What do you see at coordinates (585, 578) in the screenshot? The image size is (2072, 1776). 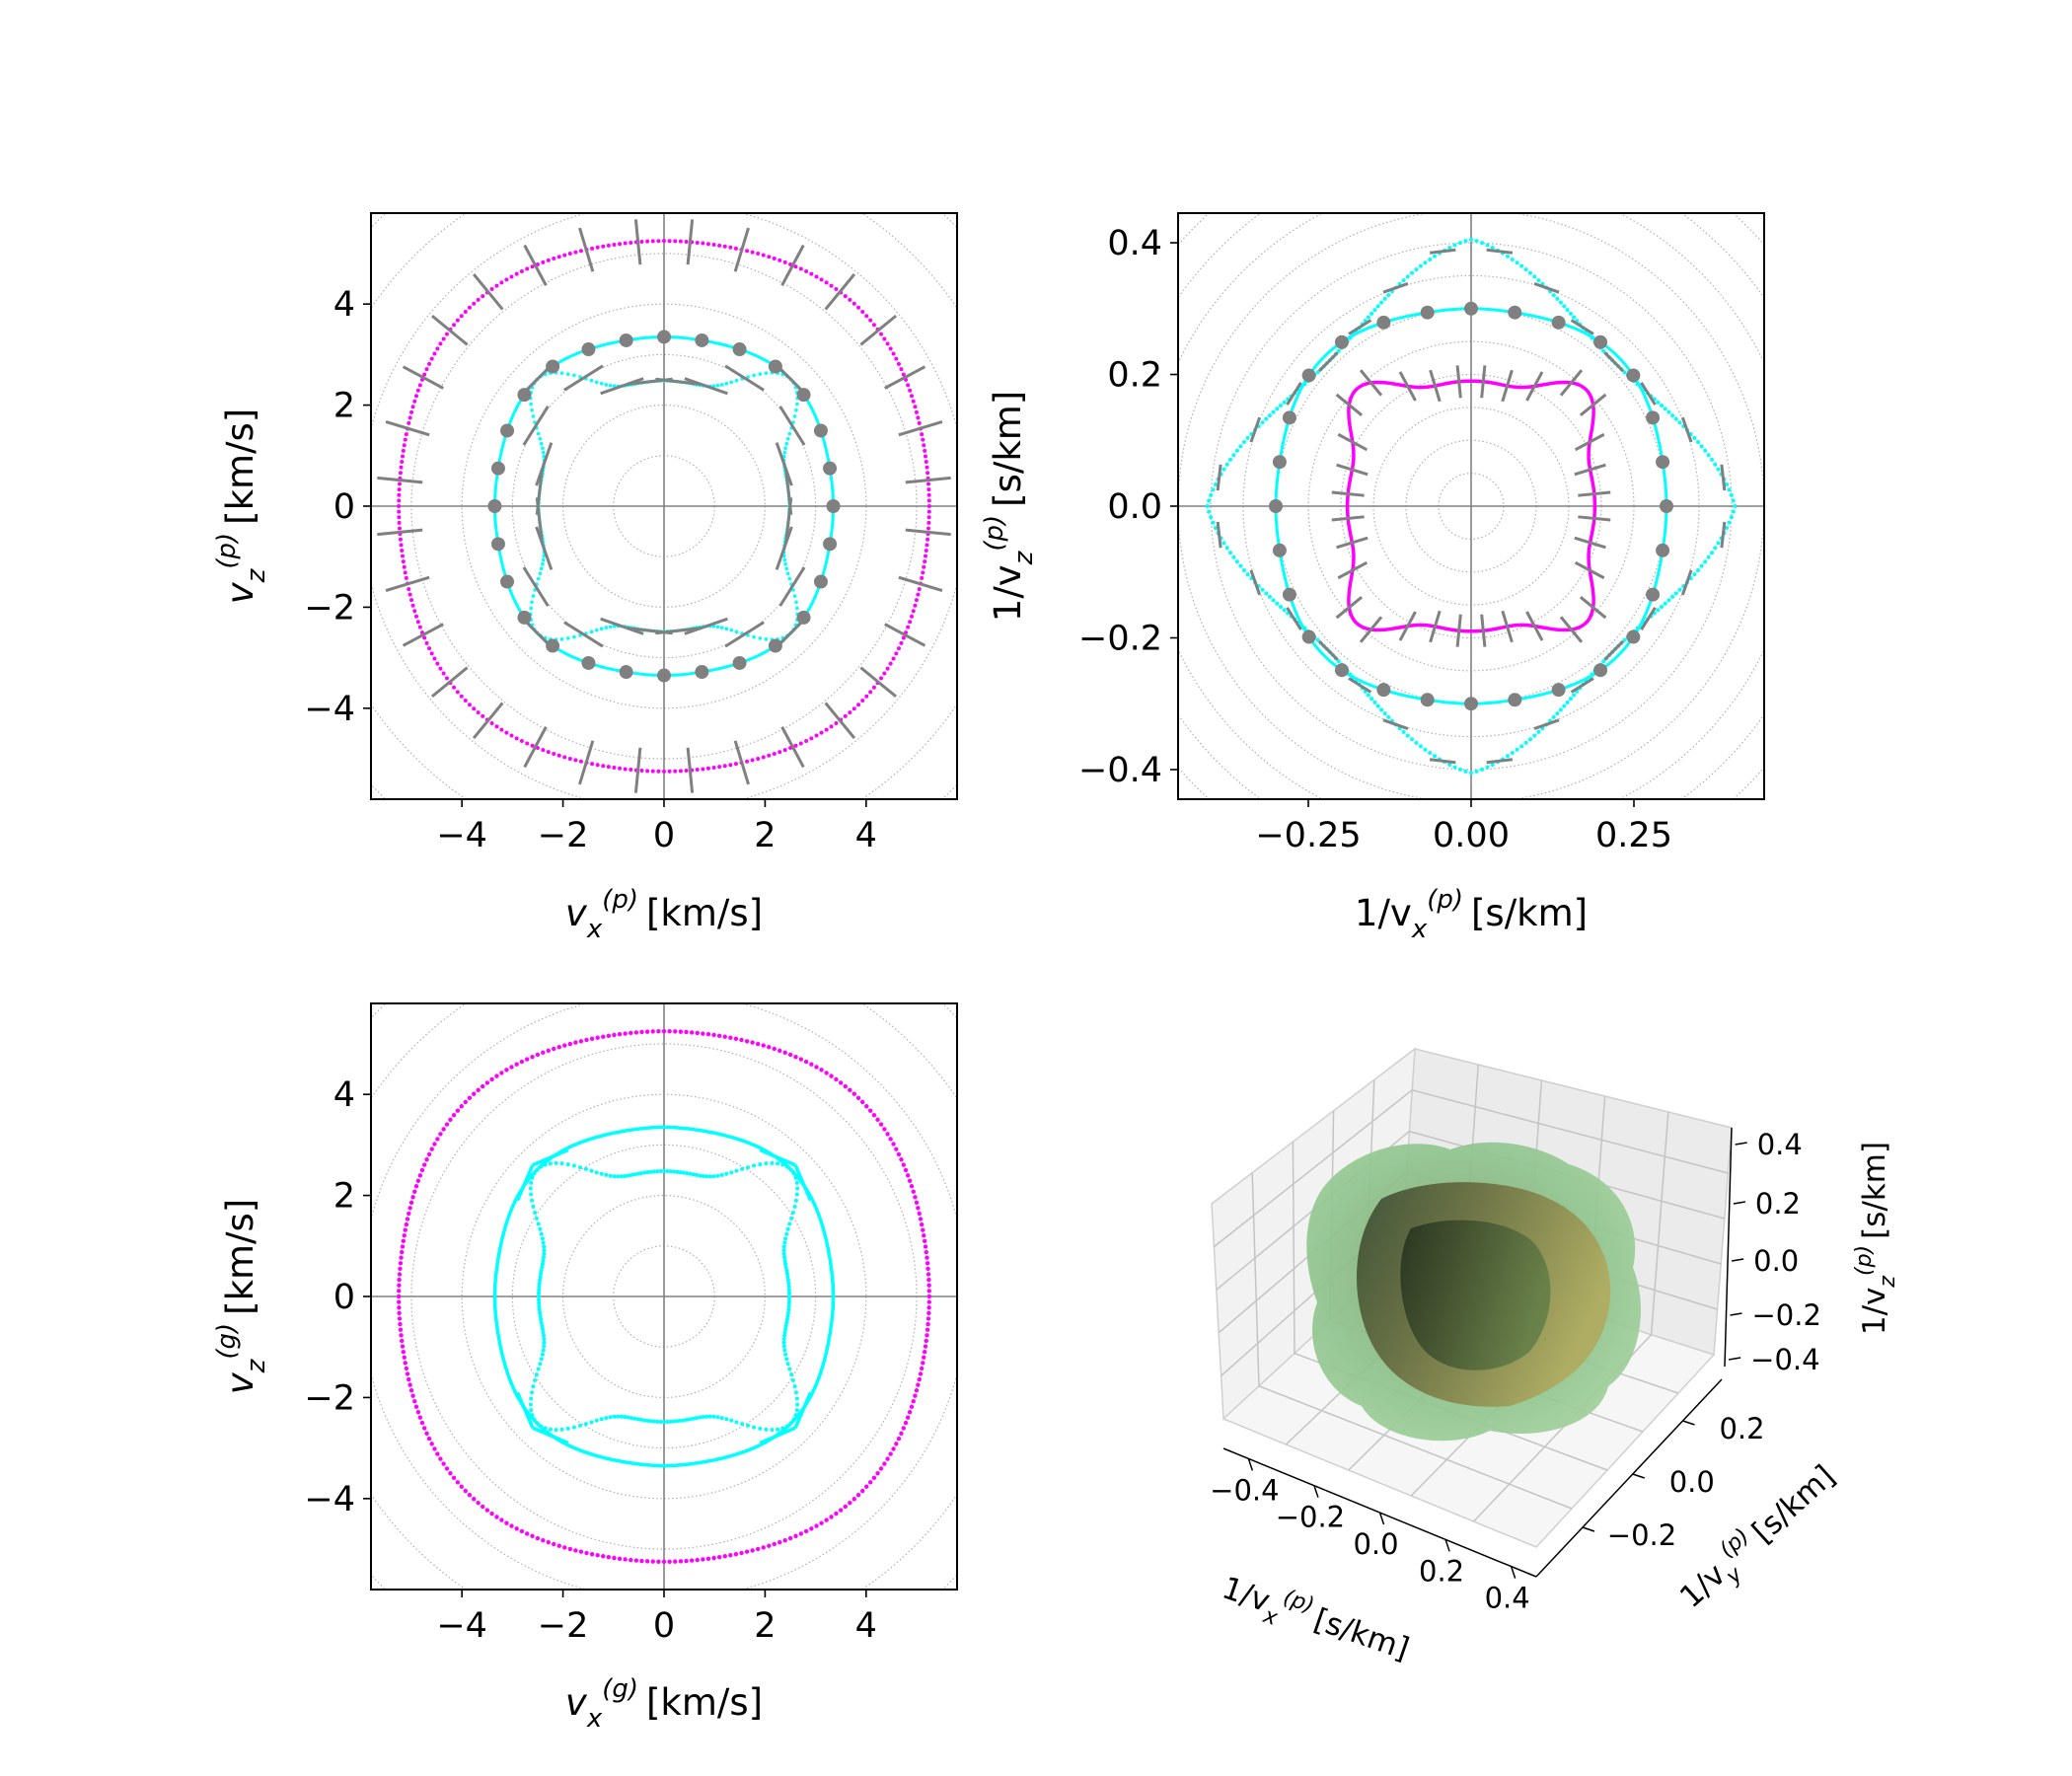 I see `phase-velocity-panel: −4 −2 0 2 4 −4 −2 0 2 4 vx(p) [km/s] vz(p)[km/s]` at bounding box center [585, 578].